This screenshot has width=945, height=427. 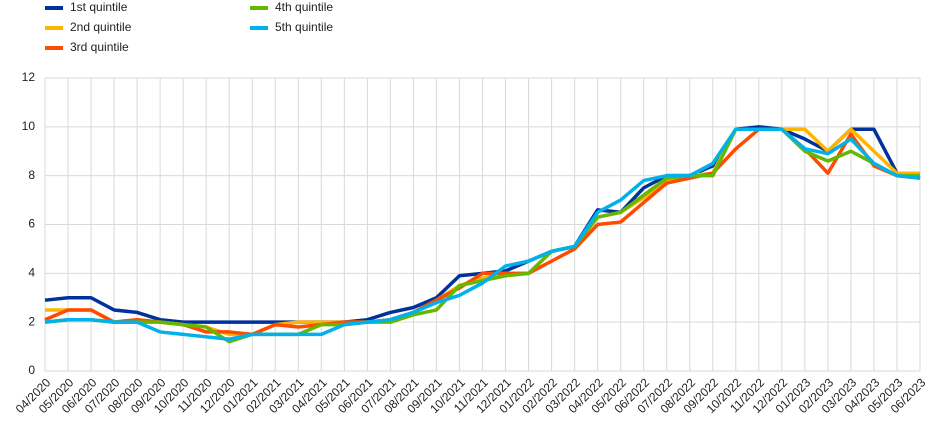 What do you see at coordinates (31, 175) in the screenshot?
I see `y-tick-label: 8` at bounding box center [31, 175].